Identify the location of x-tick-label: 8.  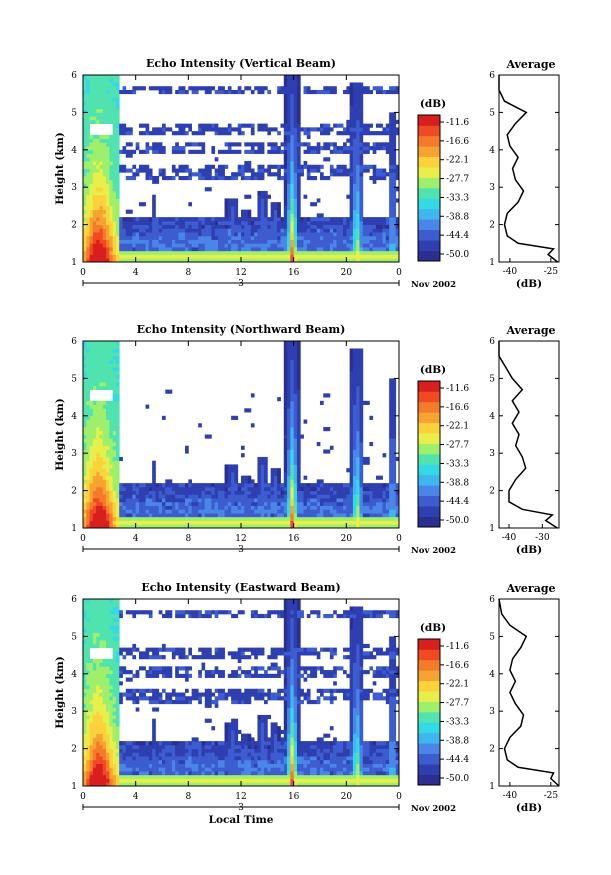
(188, 273).